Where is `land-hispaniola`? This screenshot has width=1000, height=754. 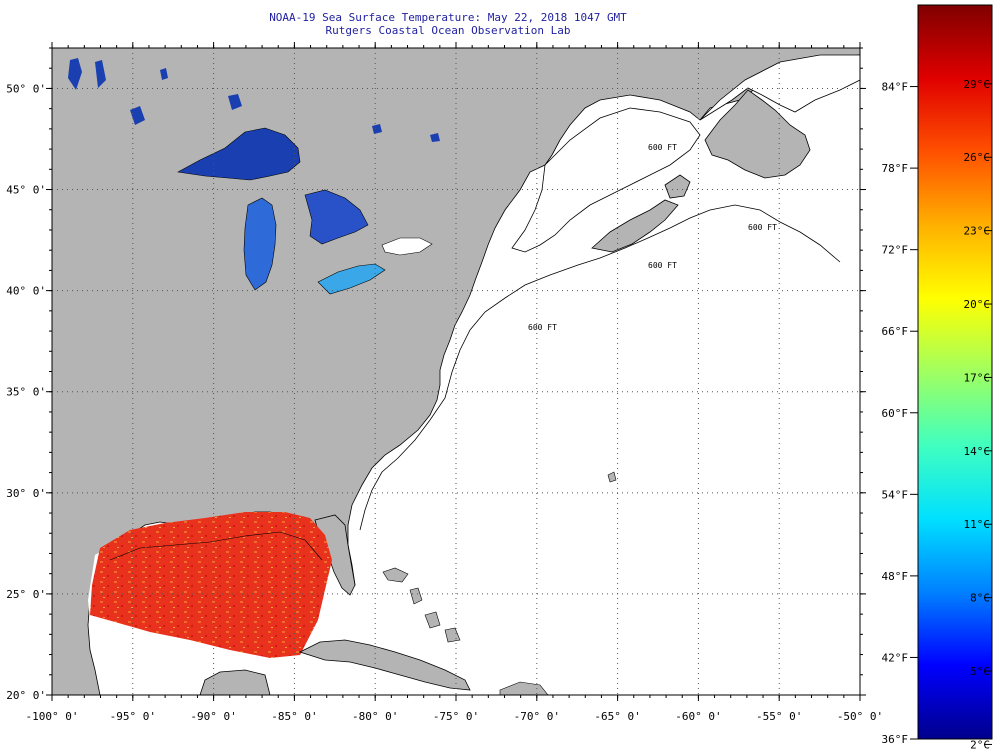
land-hispaniola is located at coordinates (524, 688).